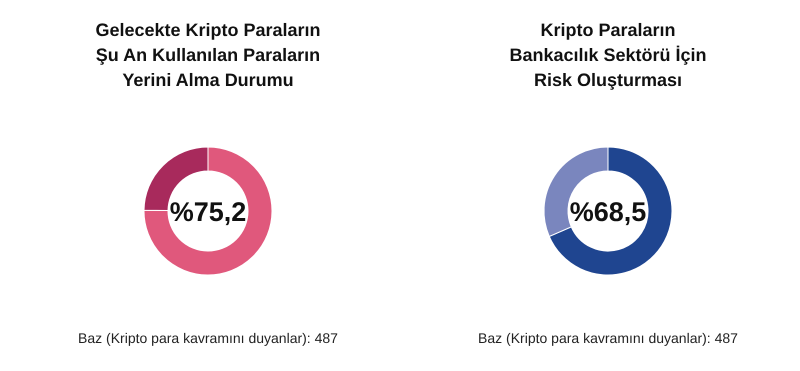  What do you see at coordinates (608, 212) in the screenshot?
I see `data-label: %68,5` at bounding box center [608, 212].